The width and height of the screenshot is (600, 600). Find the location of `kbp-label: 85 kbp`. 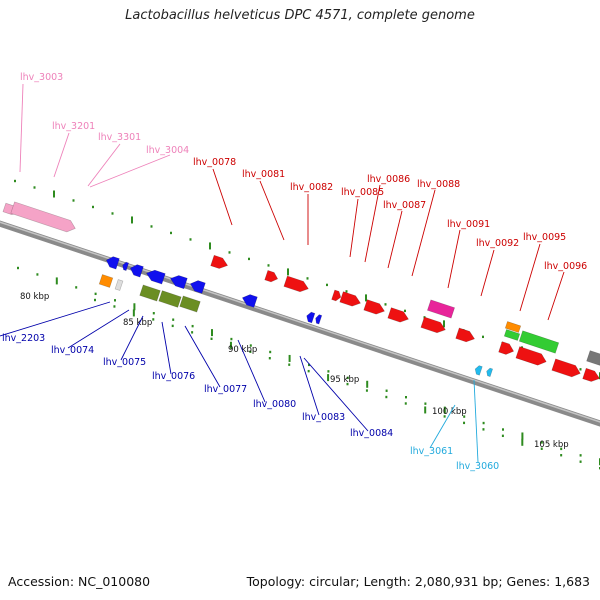

kbp-label: 85 kbp is located at coordinates (137, 323).